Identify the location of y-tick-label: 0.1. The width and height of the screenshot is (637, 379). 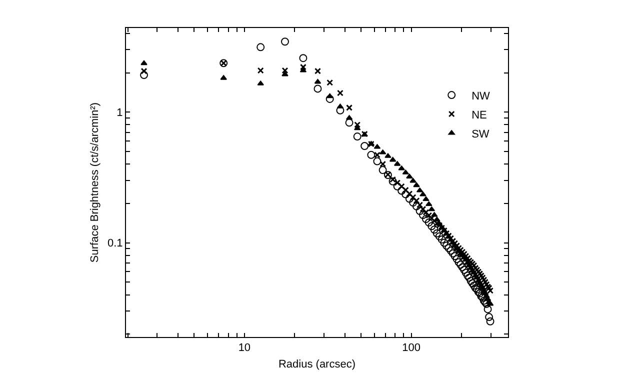
(115, 244).